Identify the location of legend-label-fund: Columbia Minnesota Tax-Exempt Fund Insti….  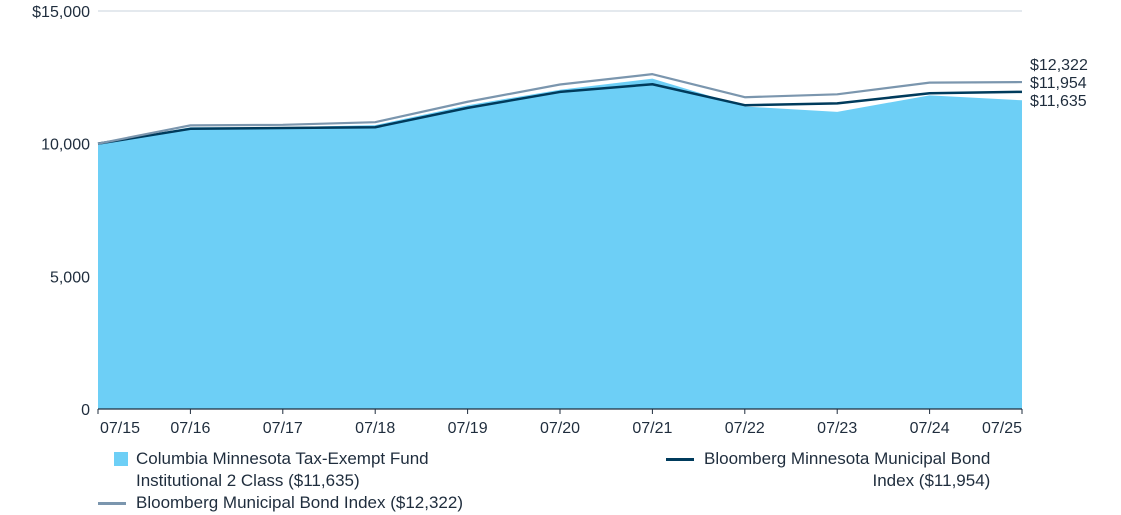
(282, 469).